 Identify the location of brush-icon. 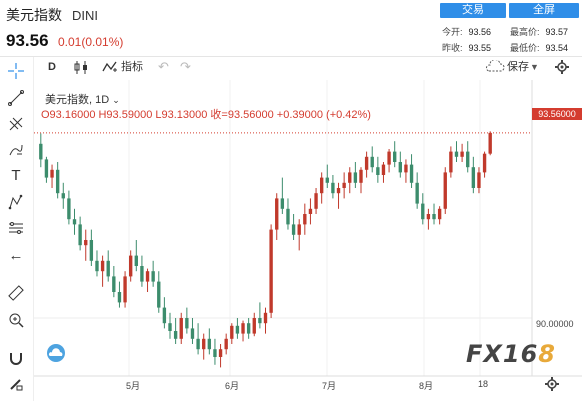
(16, 150).